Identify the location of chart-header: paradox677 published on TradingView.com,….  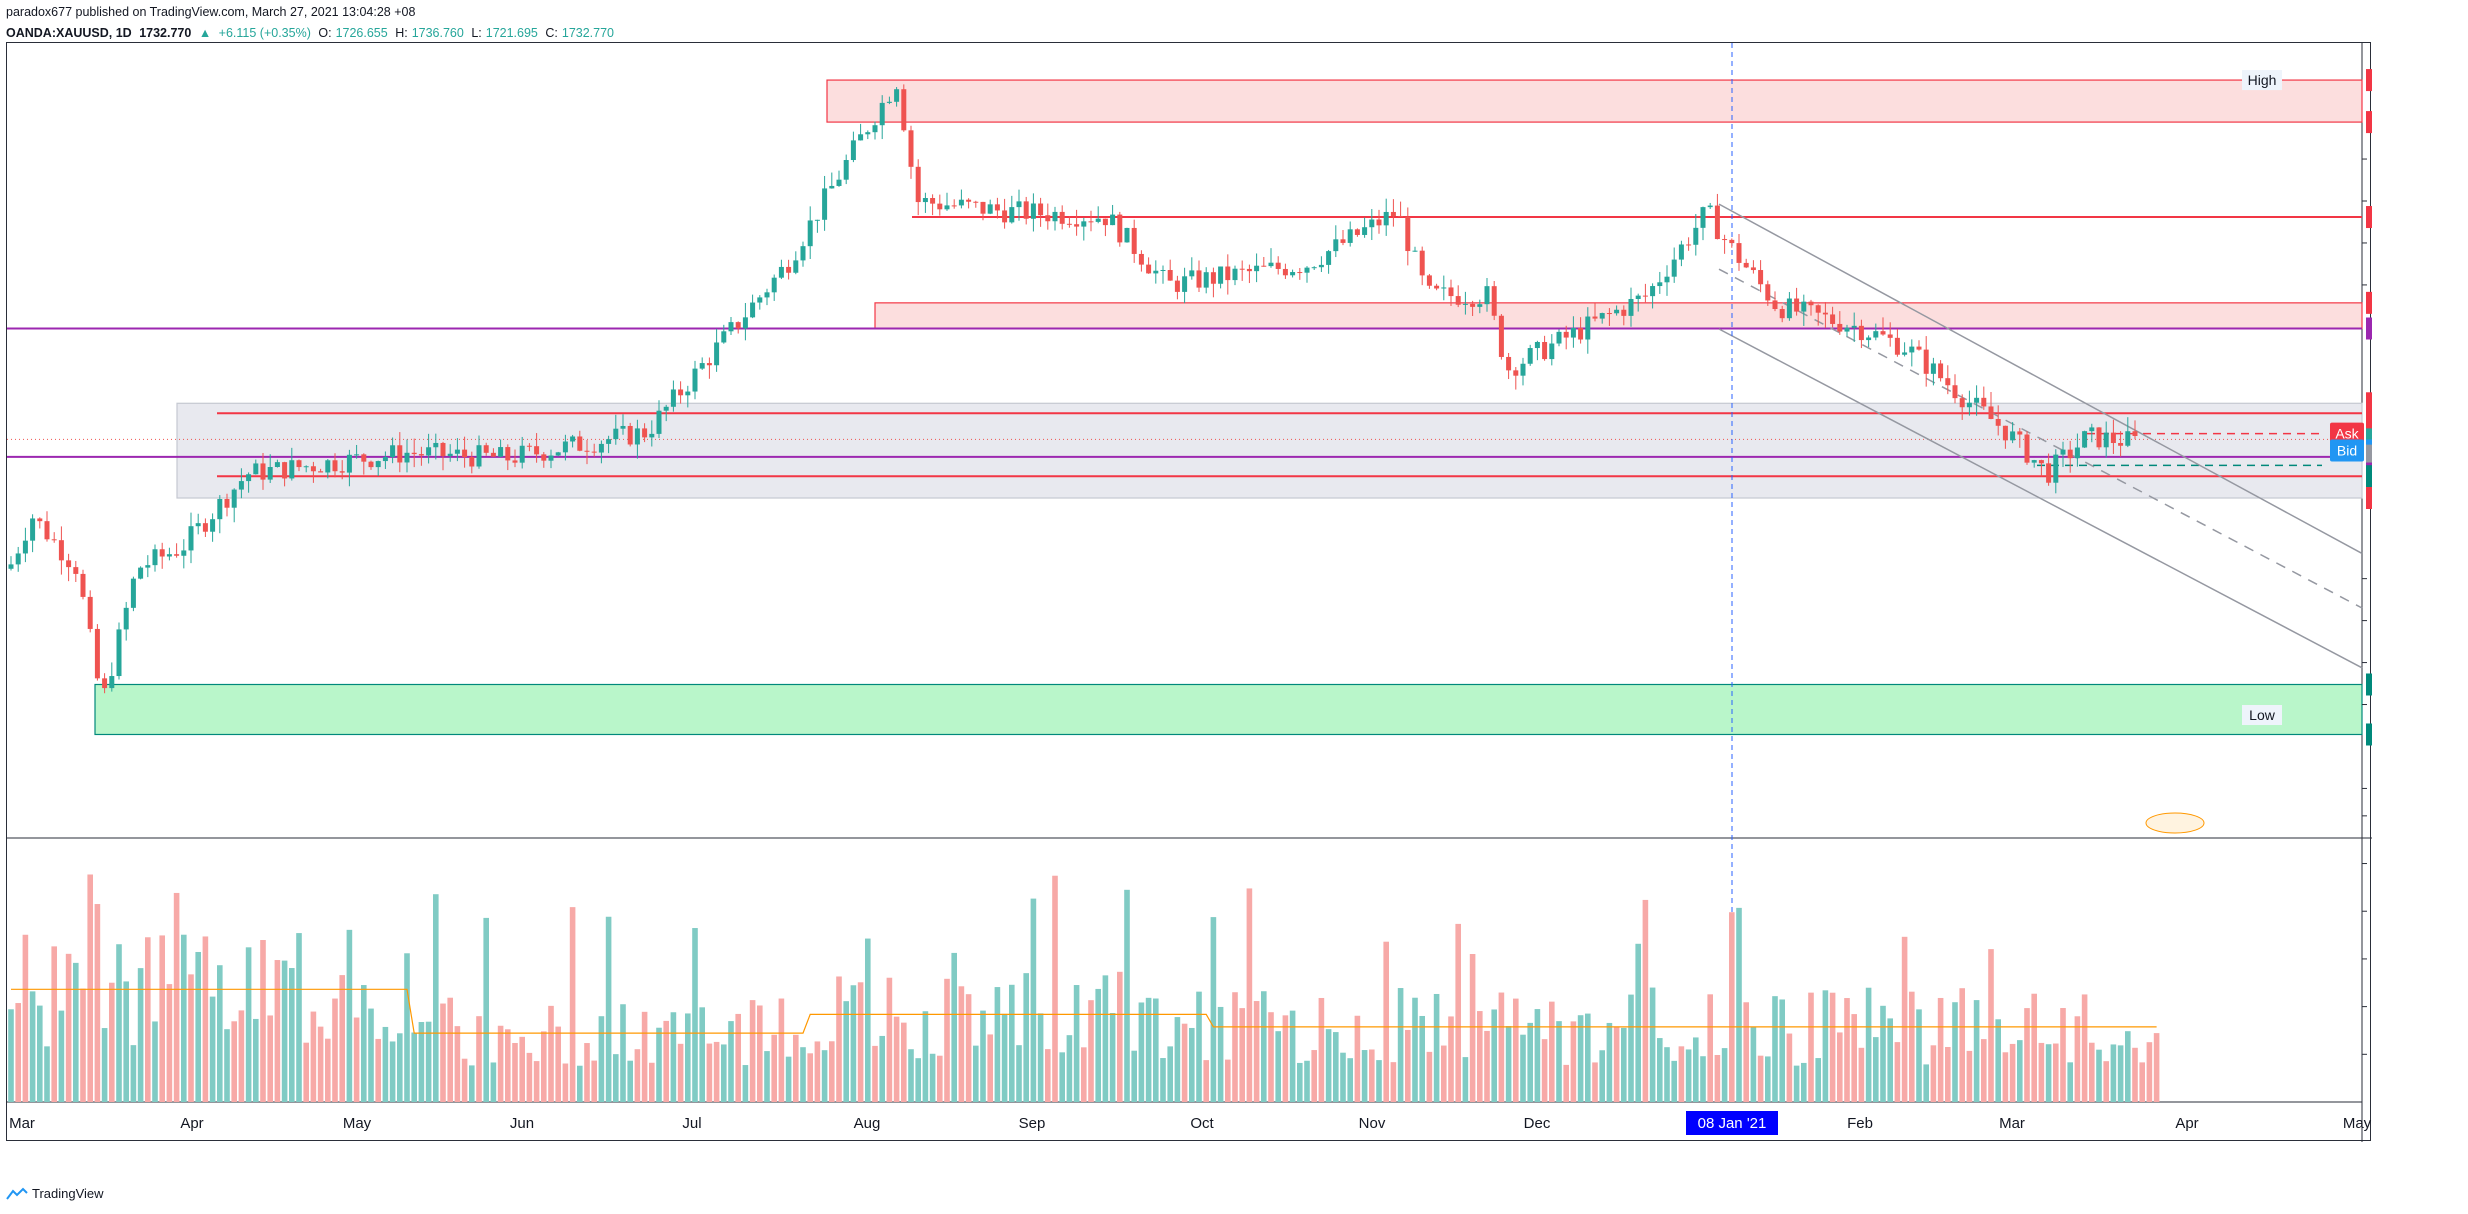
(312, 23).